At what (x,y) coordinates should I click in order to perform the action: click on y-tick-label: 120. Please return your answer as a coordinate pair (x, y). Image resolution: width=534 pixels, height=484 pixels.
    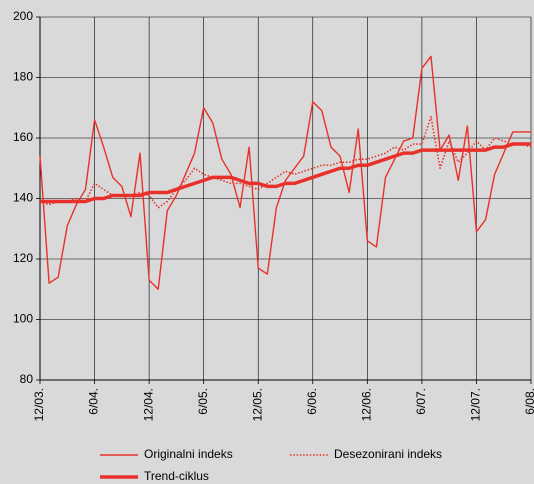
    Looking at the image, I should click on (23, 258).